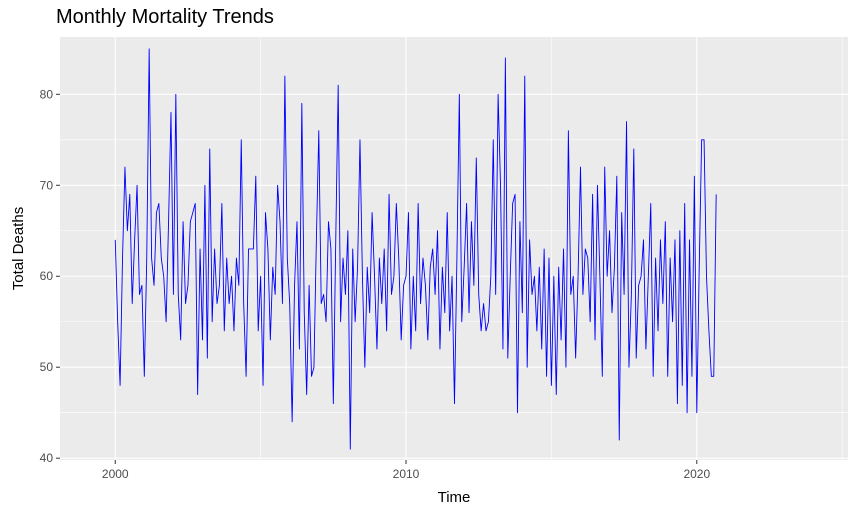 This screenshot has height=516, width=861. What do you see at coordinates (696, 474) in the screenshot?
I see `x-tick-label: 2020` at bounding box center [696, 474].